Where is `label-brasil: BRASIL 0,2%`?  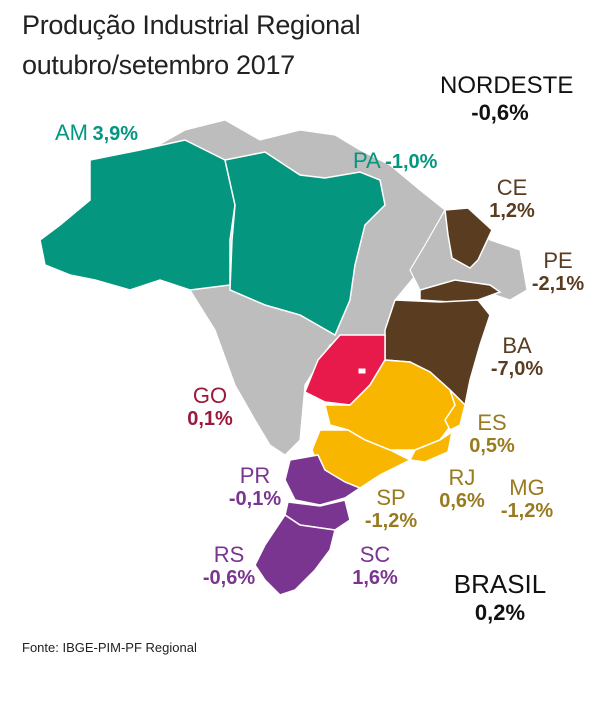 label-brasil: BRASIL 0,2% is located at coordinates (500, 597).